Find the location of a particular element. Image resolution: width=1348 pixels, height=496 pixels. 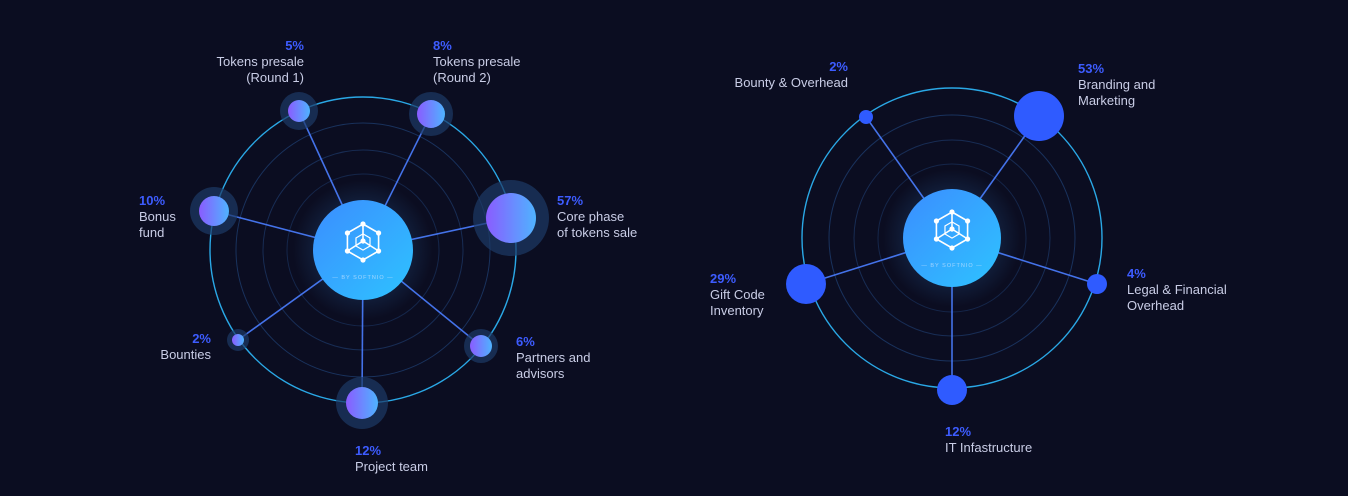

label-bonus-fund: 10% Bonus fund is located at coordinates (169, 217).